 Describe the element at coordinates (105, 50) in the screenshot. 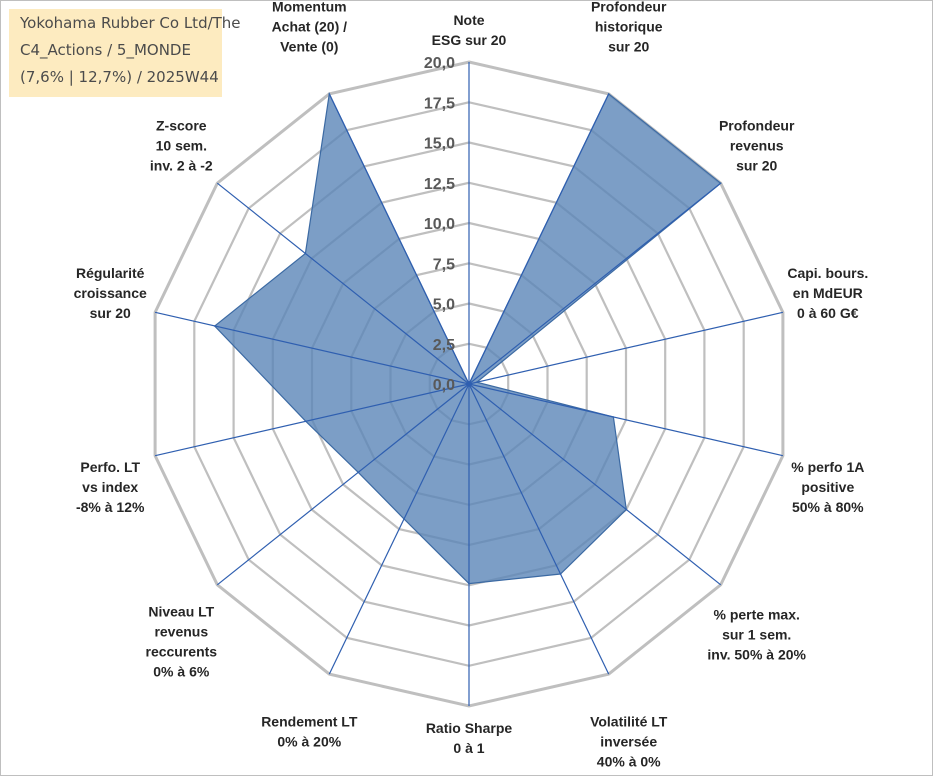

I see `chart-title-line-2: C4_Actions / 5_MONDE` at that location.